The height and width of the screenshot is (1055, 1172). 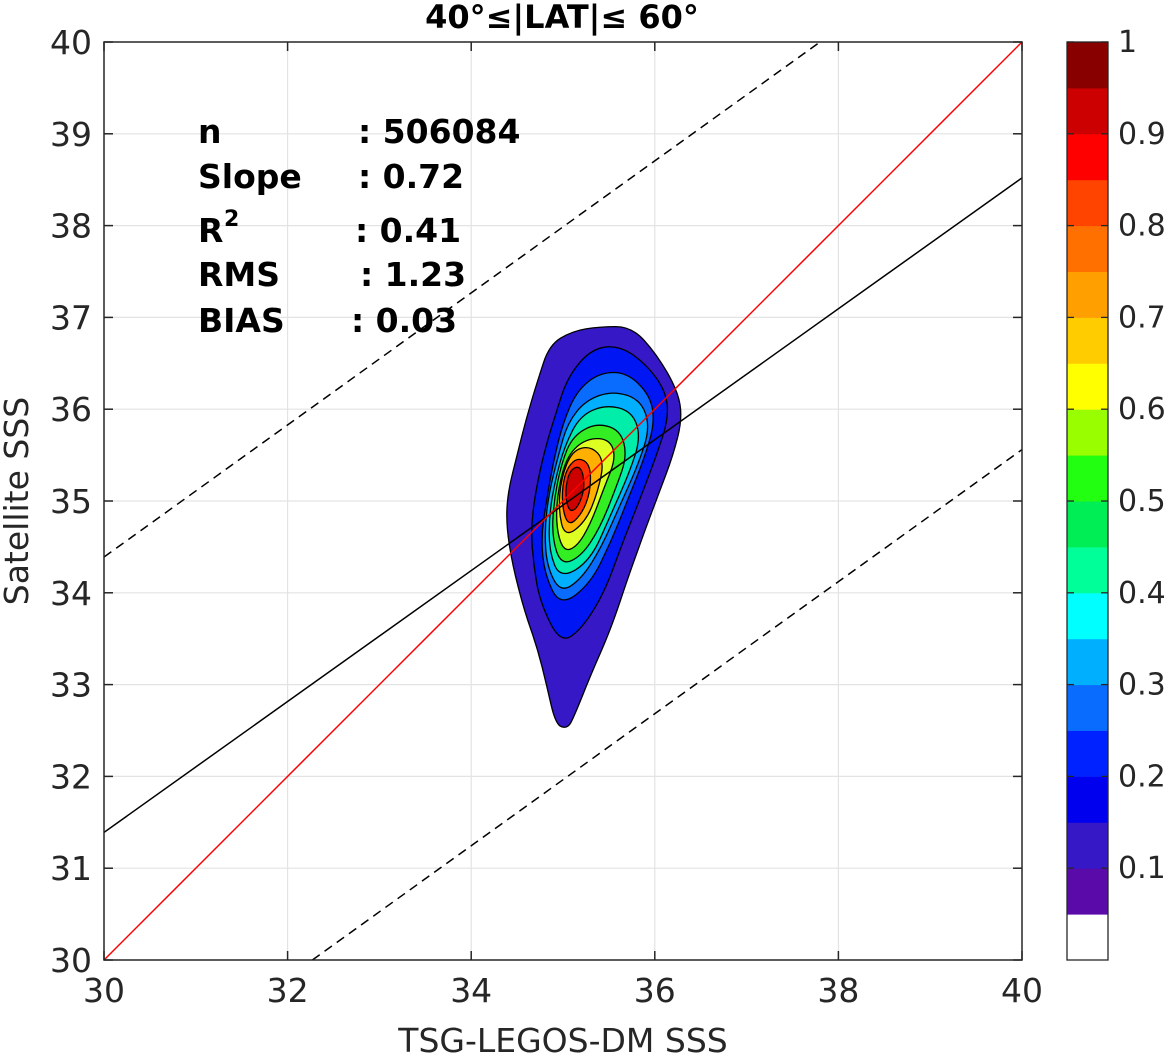 What do you see at coordinates (413, 274) in the screenshot?
I see `stat-value: : 1.23` at bounding box center [413, 274].